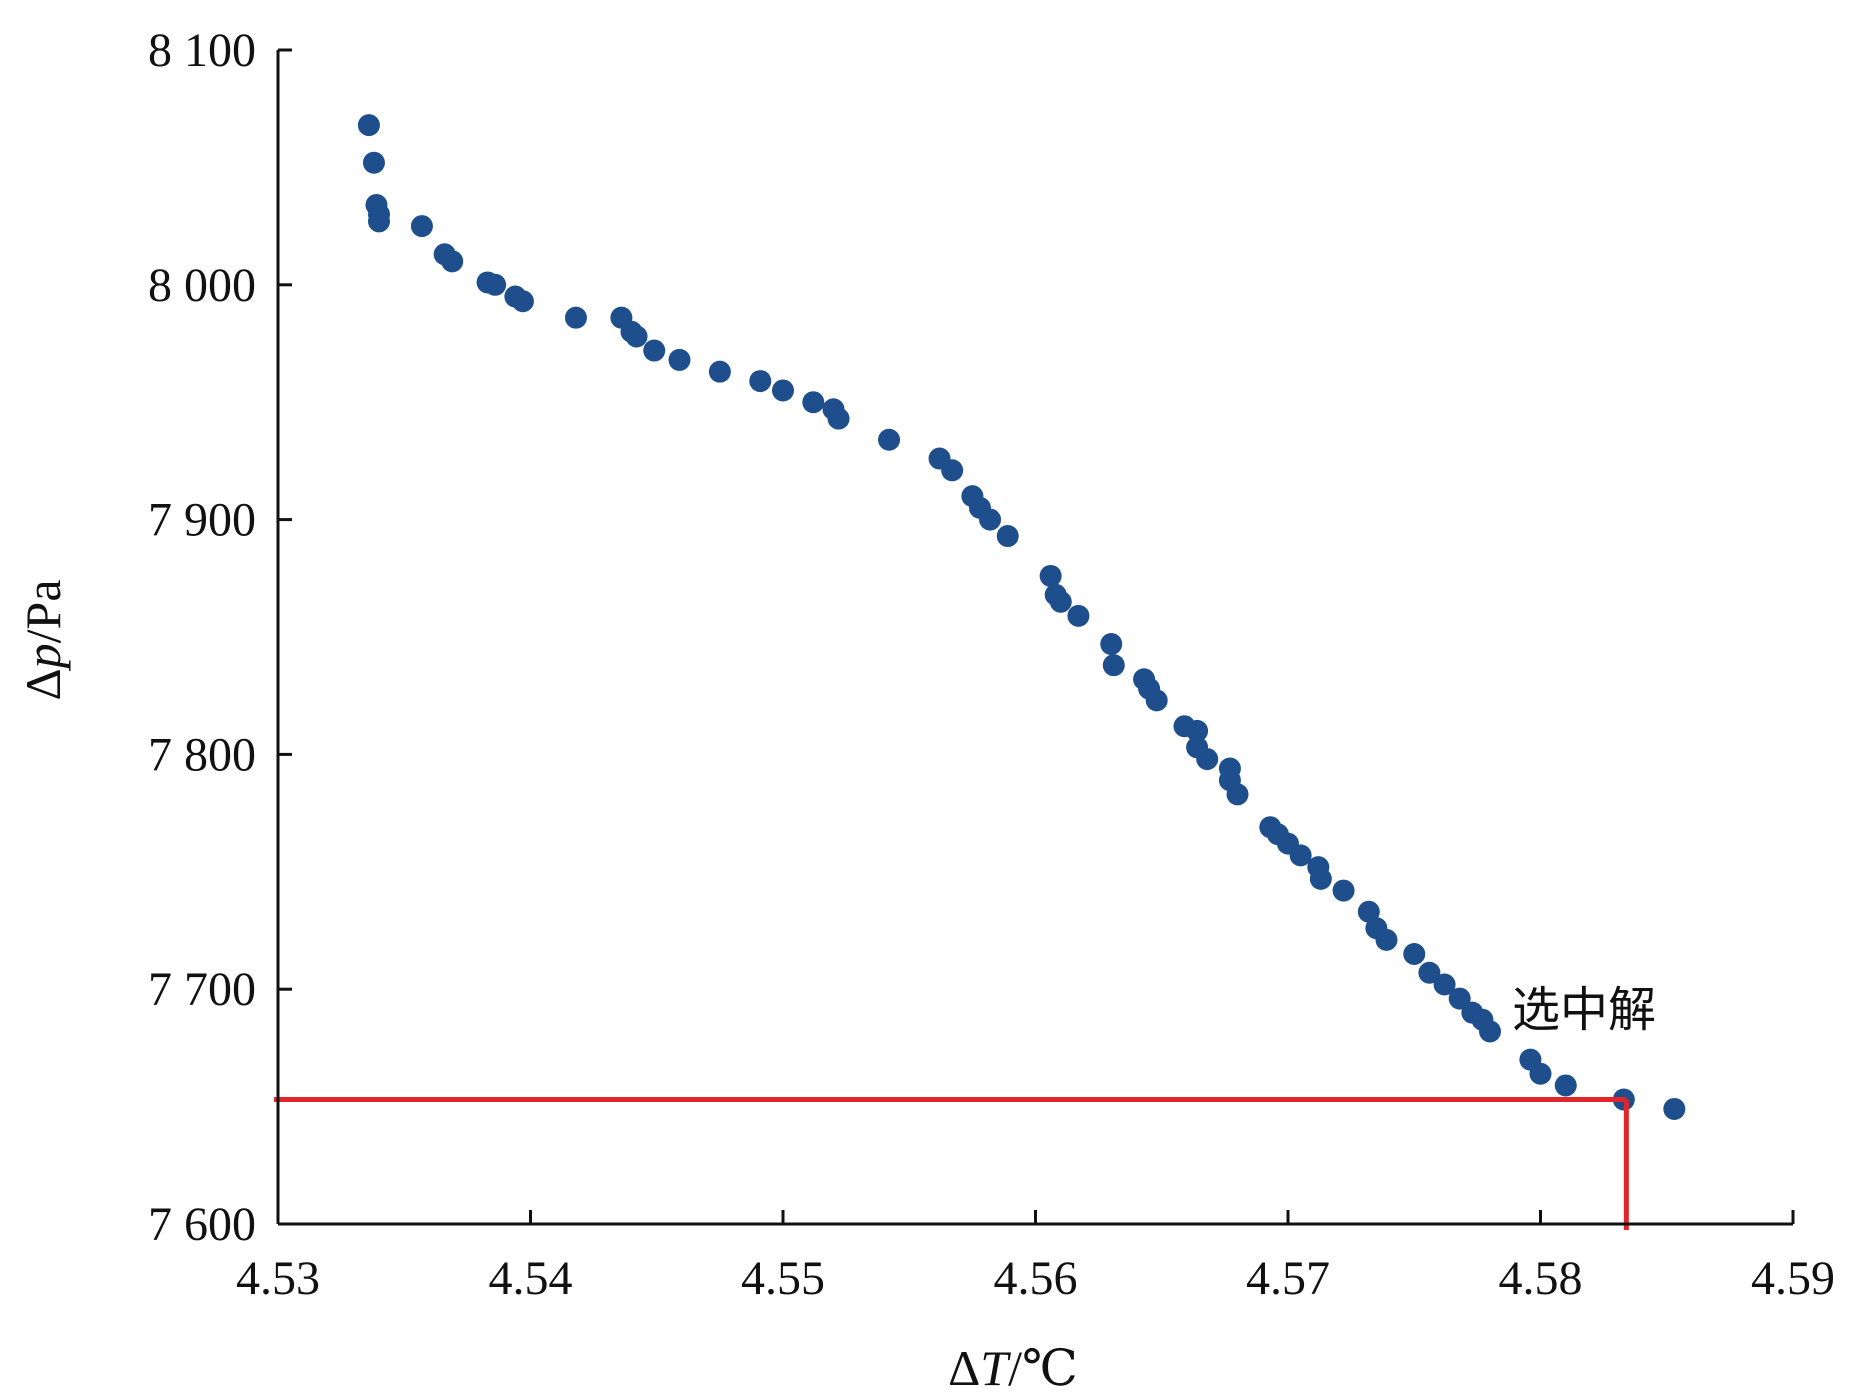 Image resolution: width=1860 pixels, height=1396 pixels. Describe the element at coordinates (1793, 1278) in the screenshot. I see `x-tick-label: 4.59` at that location.